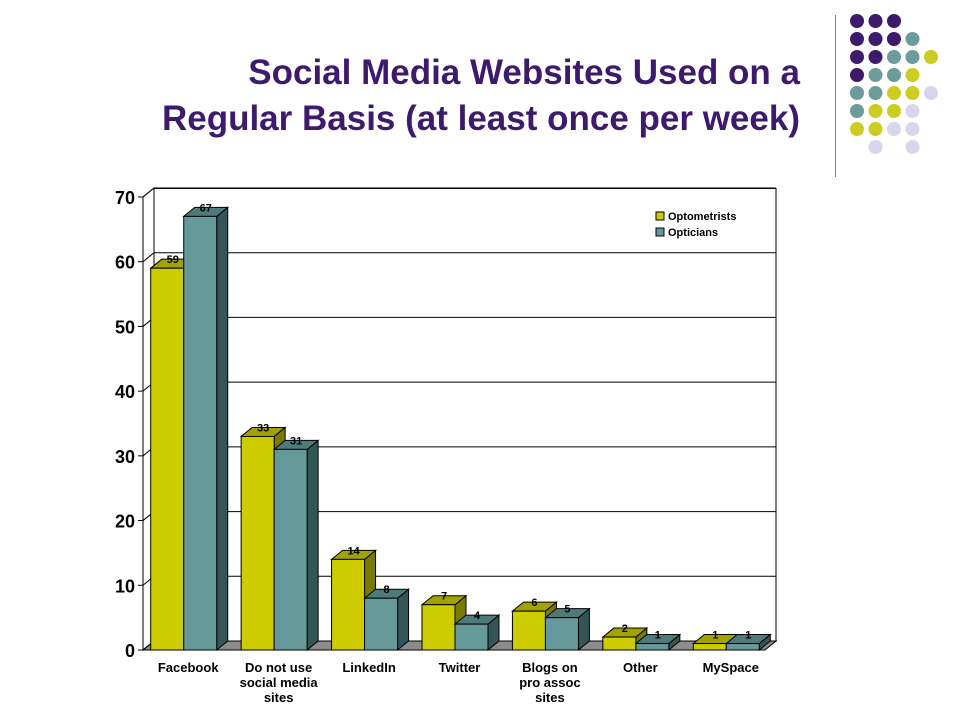 Image resolution: width=960 pixels, height=720 pixels. What do you see at coordinates (549, 682) in the screenshot?
I see `x-category-label: pro assoc` at bounding box center [549, 682].